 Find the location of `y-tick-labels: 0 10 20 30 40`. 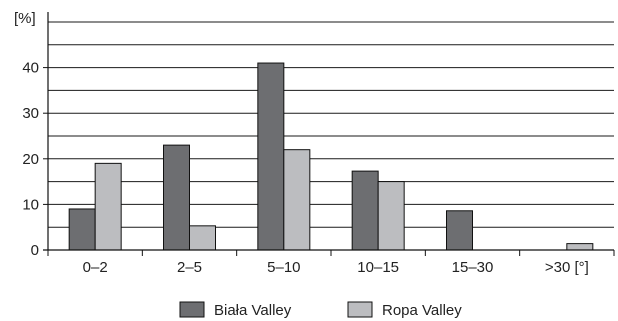

y-tick-labels: 0 10 20 30 40 is located at coordinates (30, 159).